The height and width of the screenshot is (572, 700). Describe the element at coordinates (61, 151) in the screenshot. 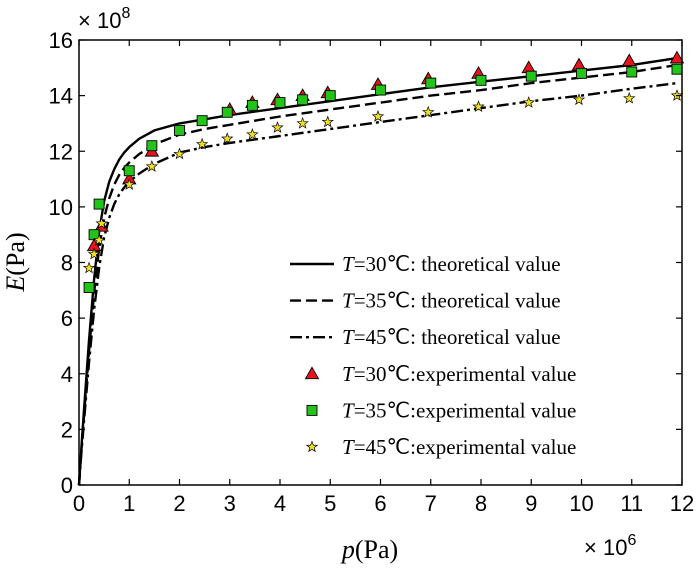

I see `y-tick-label: 12` at that location.